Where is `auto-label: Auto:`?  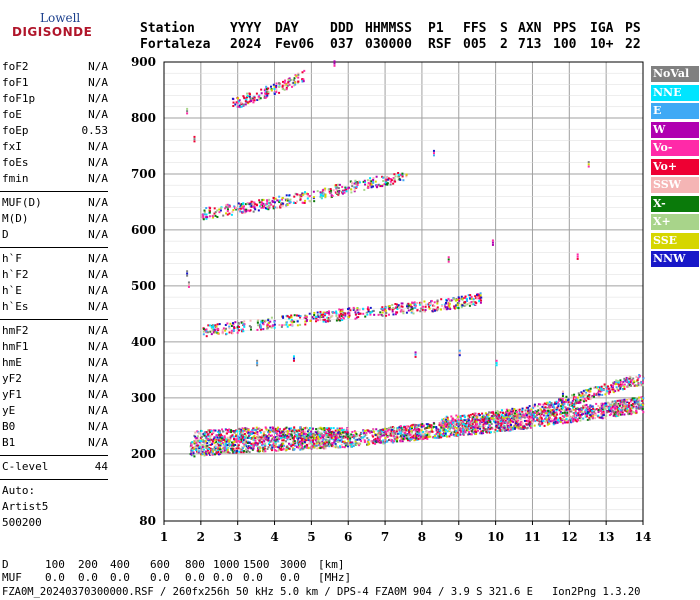
auto-label: Auto: is located at coordinates (19, 490).